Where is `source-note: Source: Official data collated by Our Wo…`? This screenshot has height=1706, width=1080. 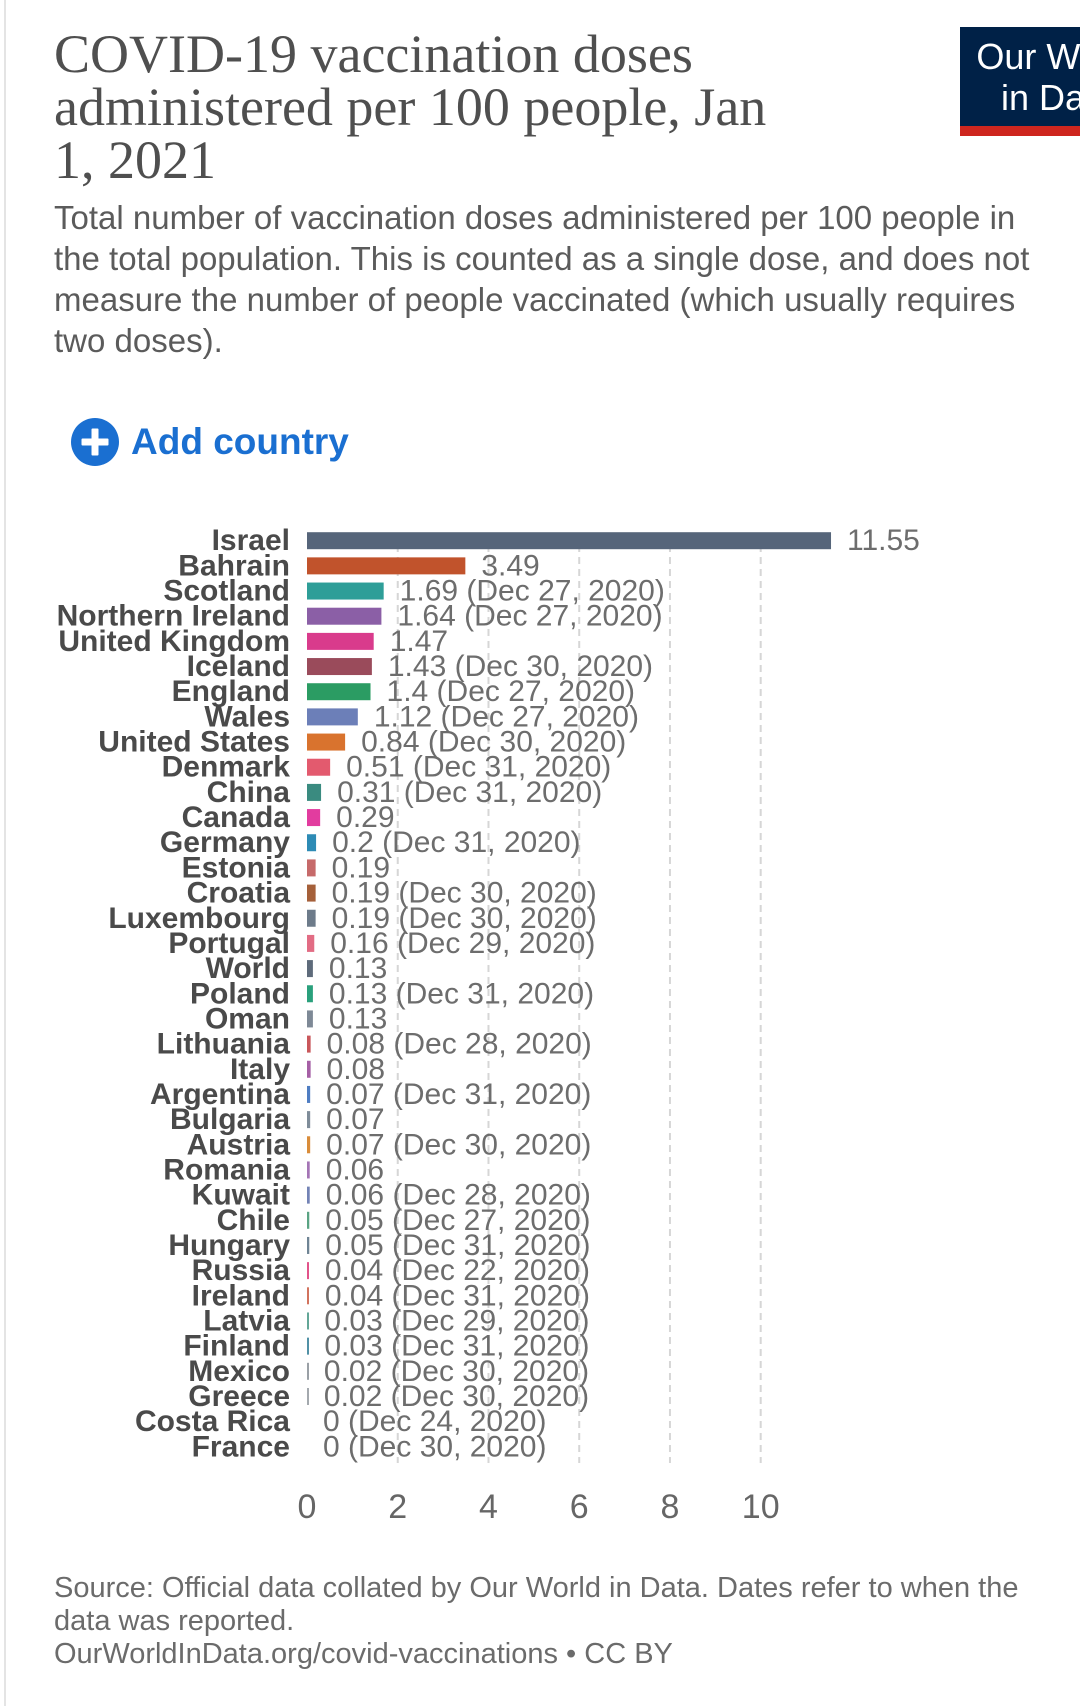 source-note: Source: Official data collated by Our Wo… is located at coordinates (536, 1604).